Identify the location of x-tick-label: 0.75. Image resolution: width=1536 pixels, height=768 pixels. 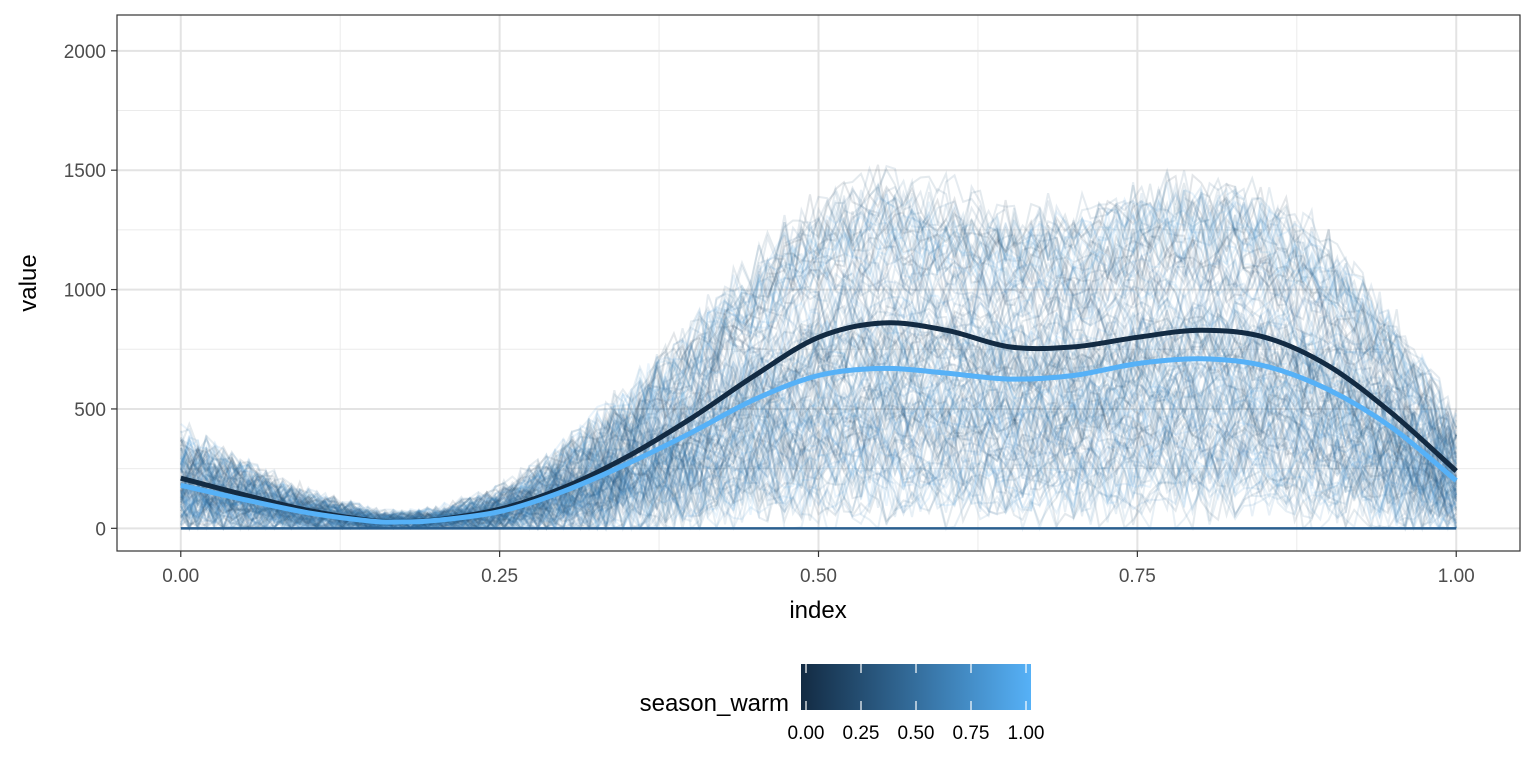
(1137, 576).